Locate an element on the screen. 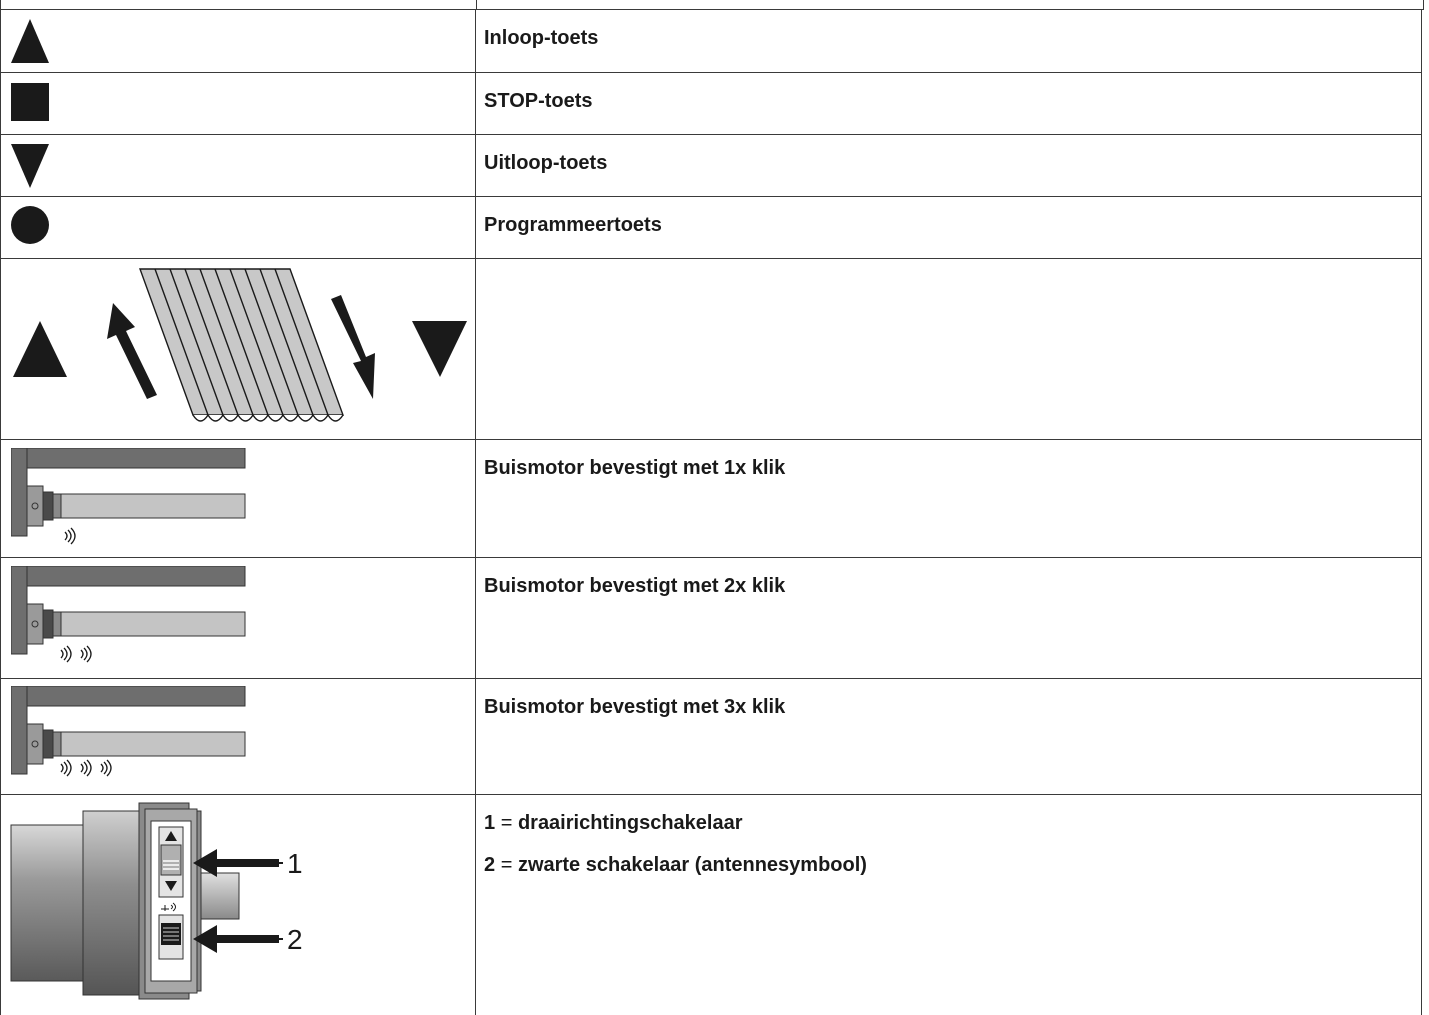 The image size is (1429, 1015). description-cell: Buismotor bevestigt met 3x klik is located at coordinates (949, 736).